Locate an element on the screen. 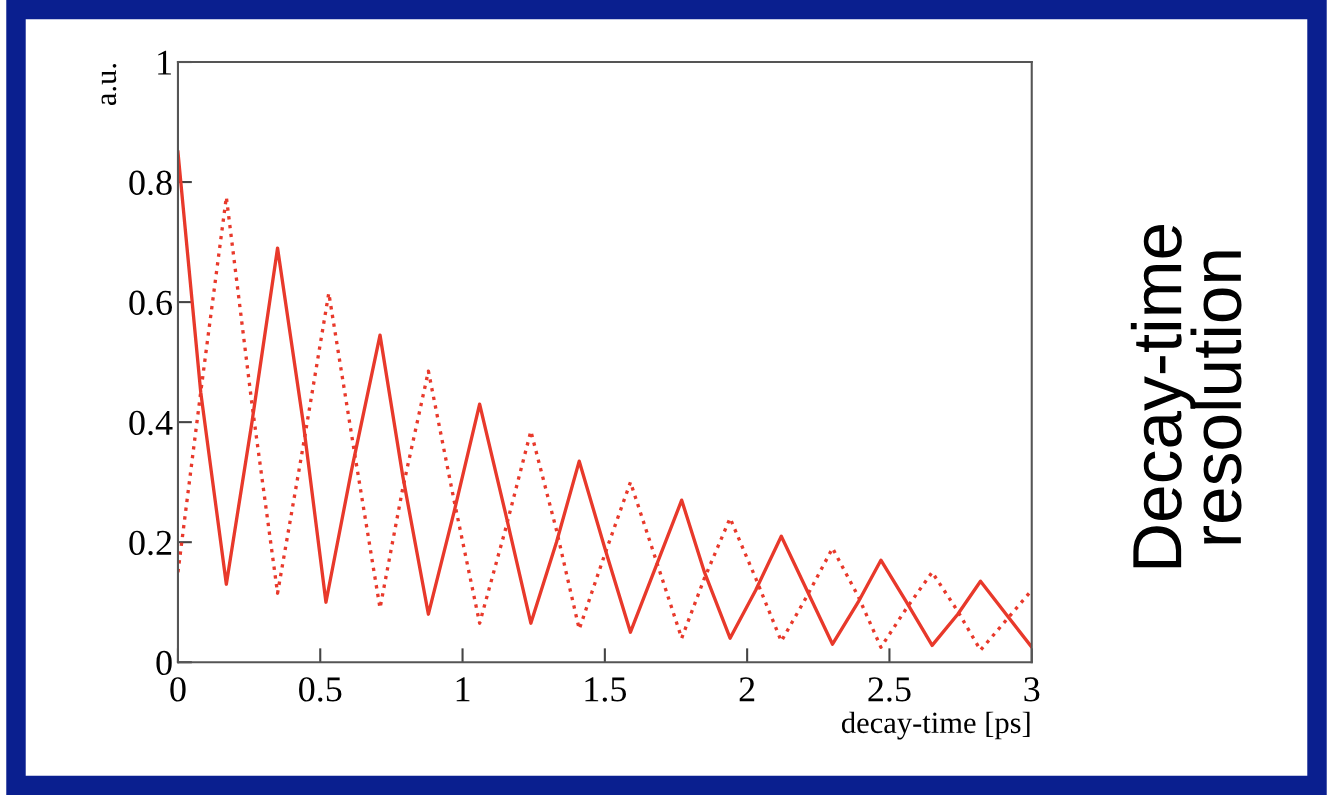  x-tick-label: 2.5 is located at coordinates (889, 689).